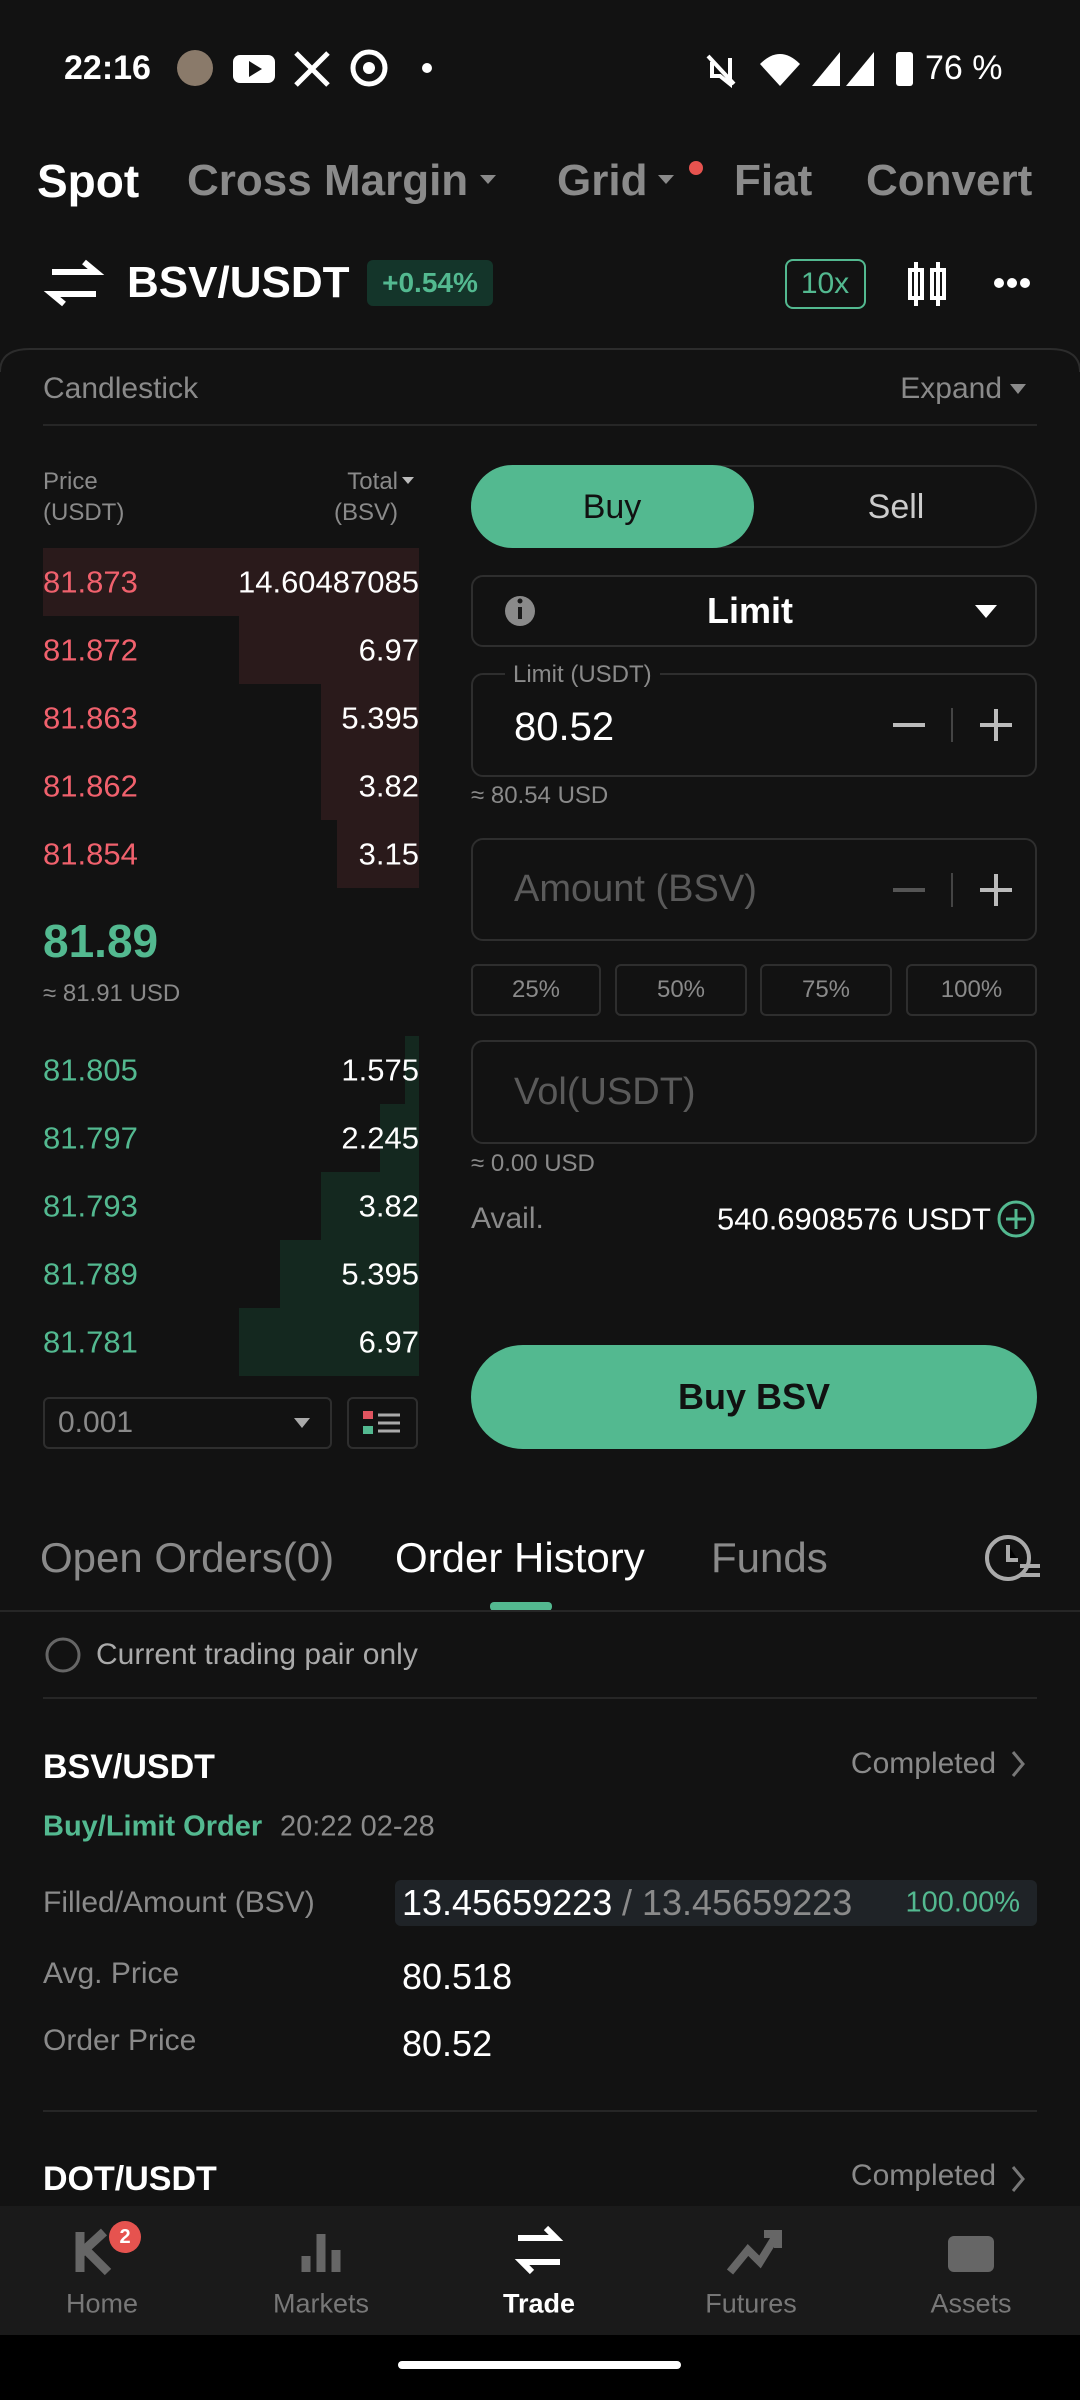 Image resolution: width=1080 pixels, height=2400 pixels. Describe the element at coordinates (102, 2303) in the screenshot. I see `nav-item: Home` at that location.